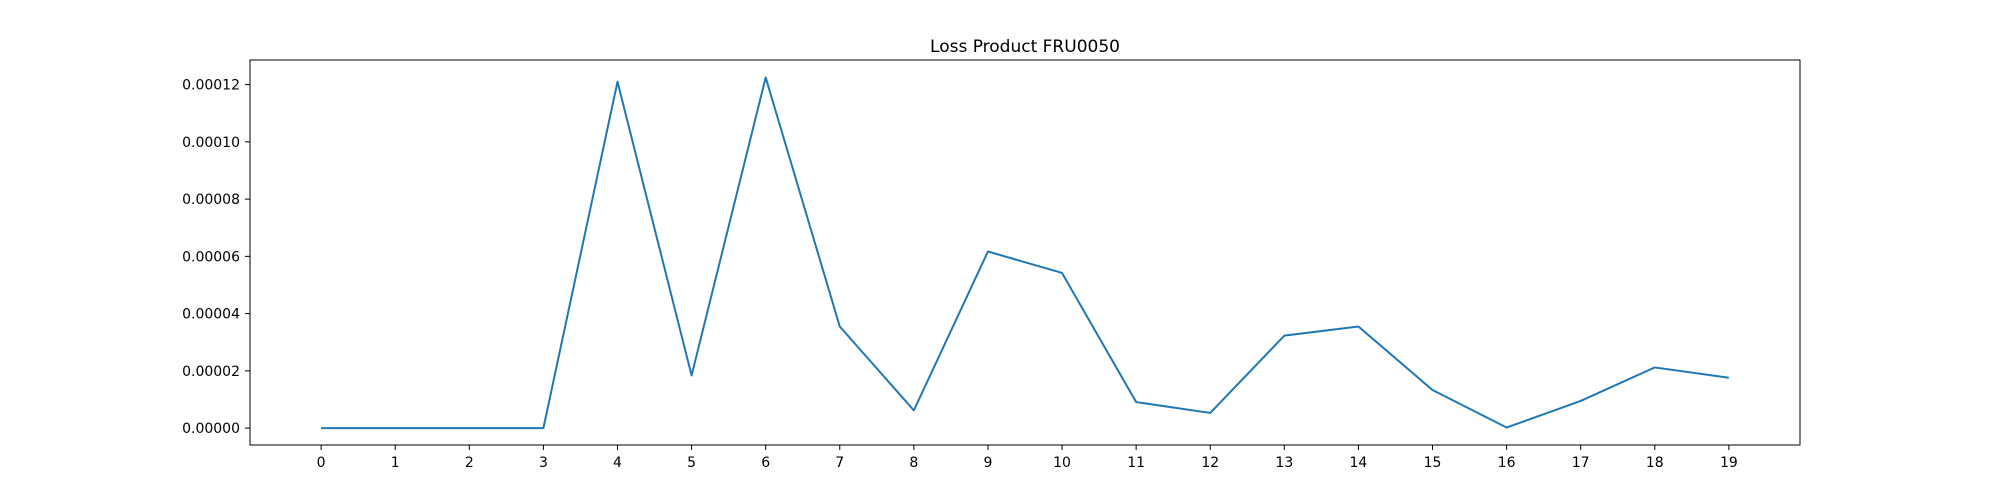 This screenshot has height=500, width=2000. What do you see at coordinates (1729, 463) in the screenshot?
I see `x-tick-label: 19` at bounding box center [1729, 463].